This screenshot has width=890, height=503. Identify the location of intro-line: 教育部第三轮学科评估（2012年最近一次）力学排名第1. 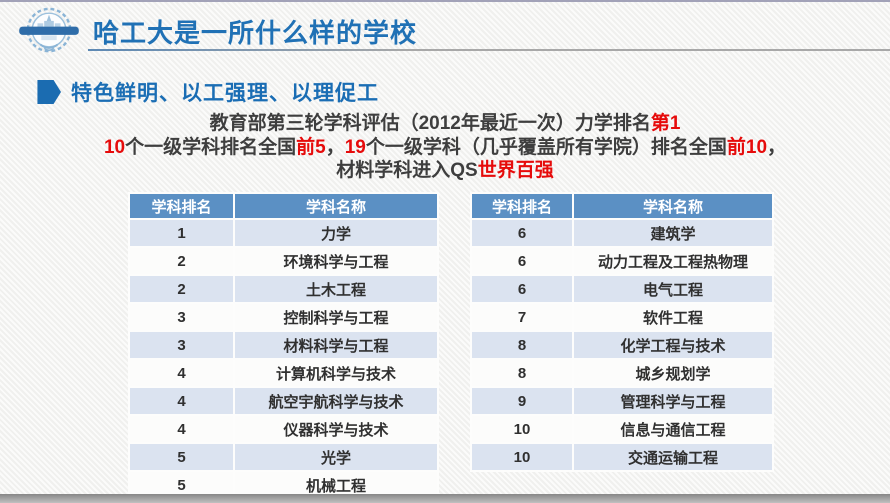
(445, 124).